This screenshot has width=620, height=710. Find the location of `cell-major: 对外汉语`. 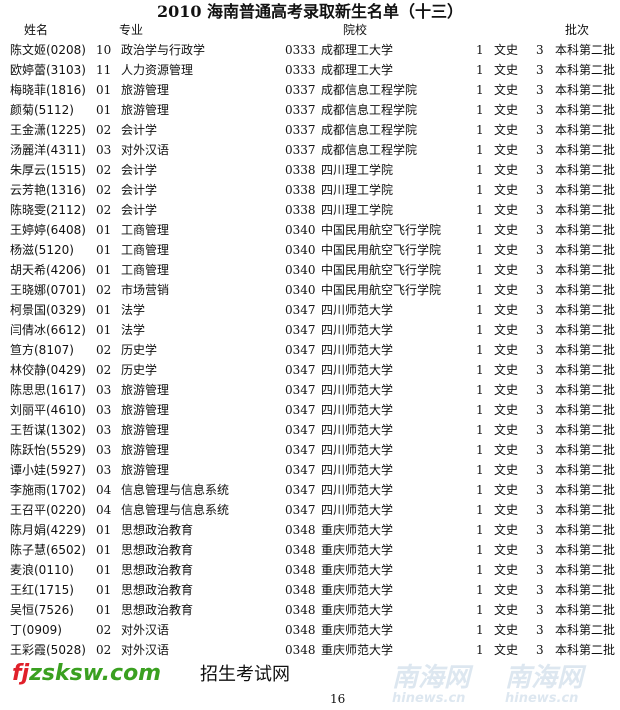

cell-major: 对外汉语 is located at coordinates (145, 630).